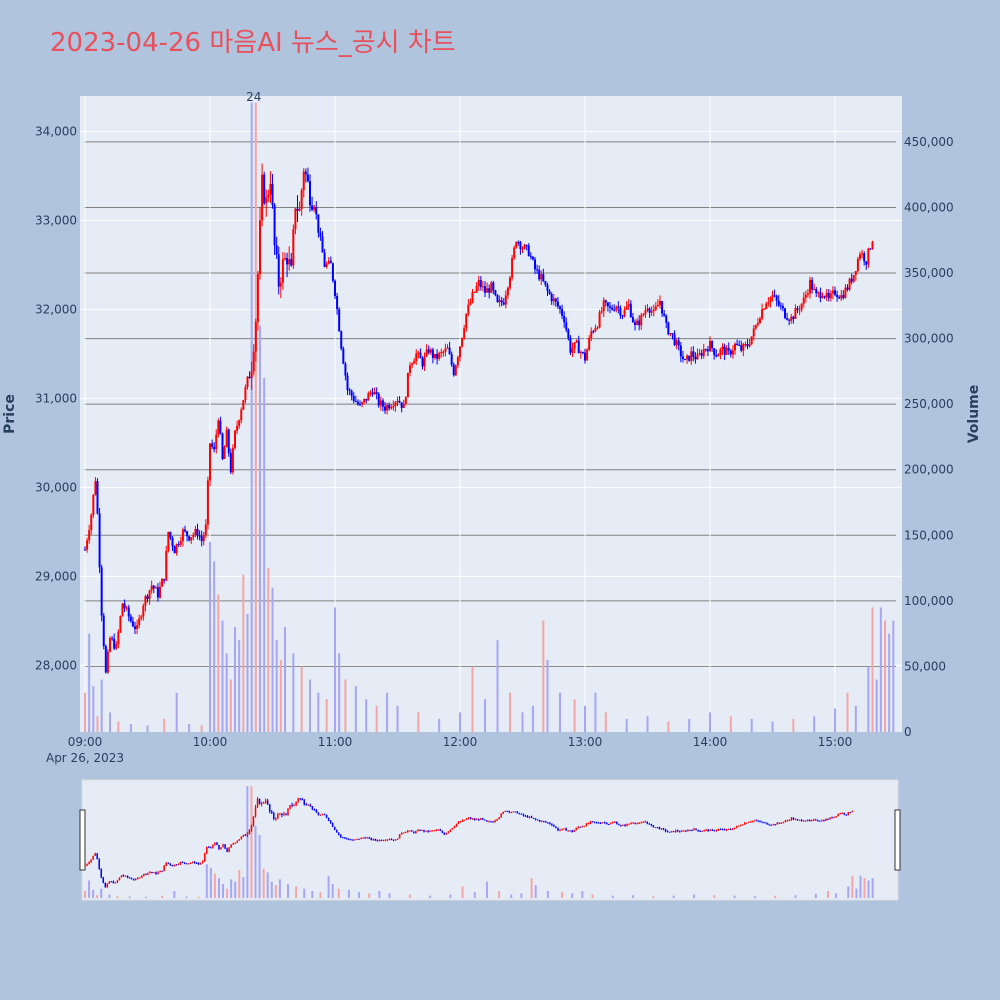 The image size is (1000, 1000). I want to click on chart-title: 2023-04-26 마음AI 뉴스_공시 차트, so click(253, 43).